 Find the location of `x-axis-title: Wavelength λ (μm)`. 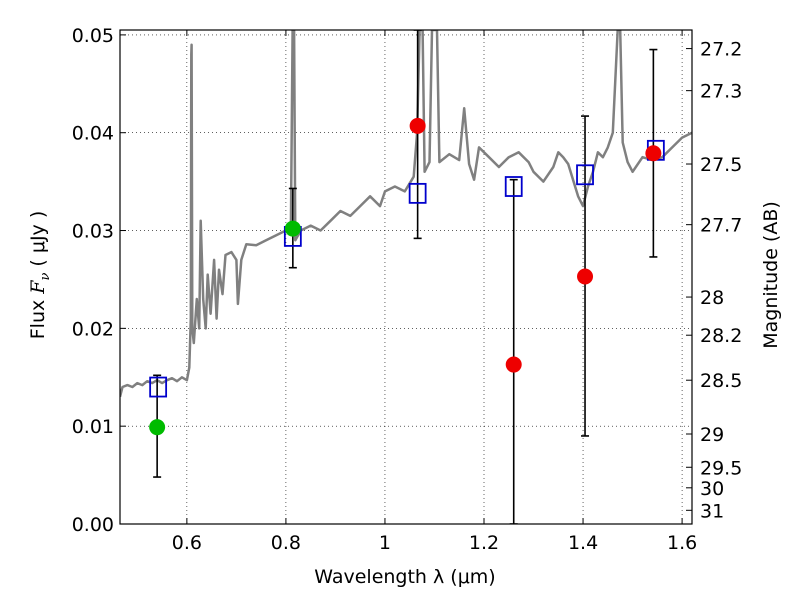

x-axis-title: Wavelength λ (μm) is located at coordinates (404, 577).